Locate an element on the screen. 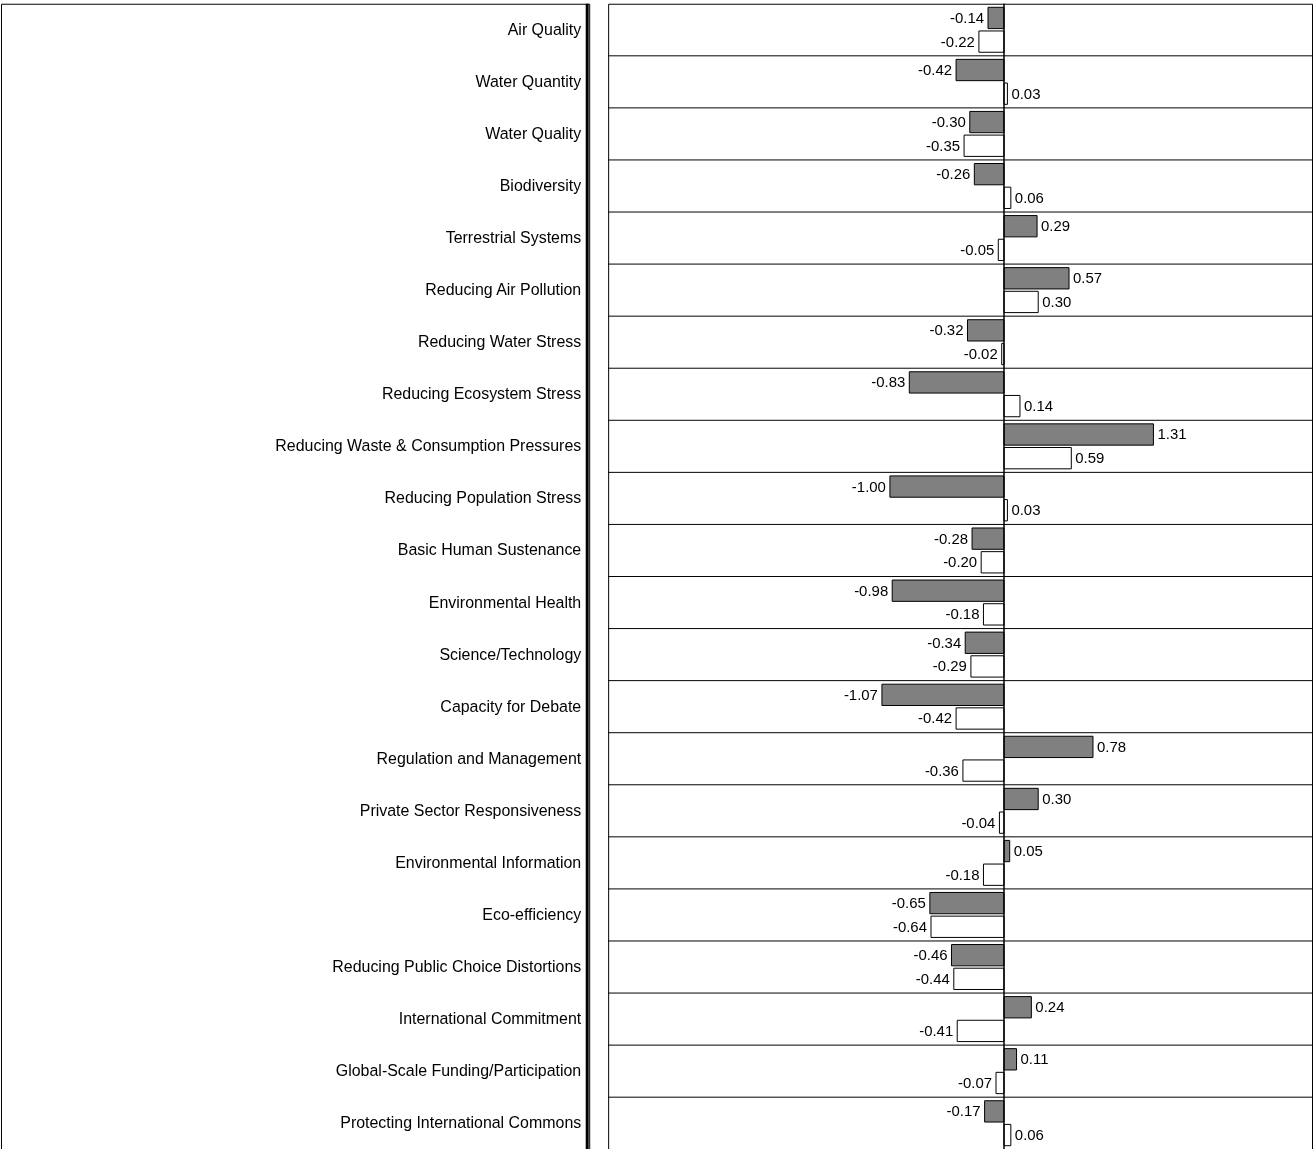  data-label: -0.46 is located at coordinates (930, 955).